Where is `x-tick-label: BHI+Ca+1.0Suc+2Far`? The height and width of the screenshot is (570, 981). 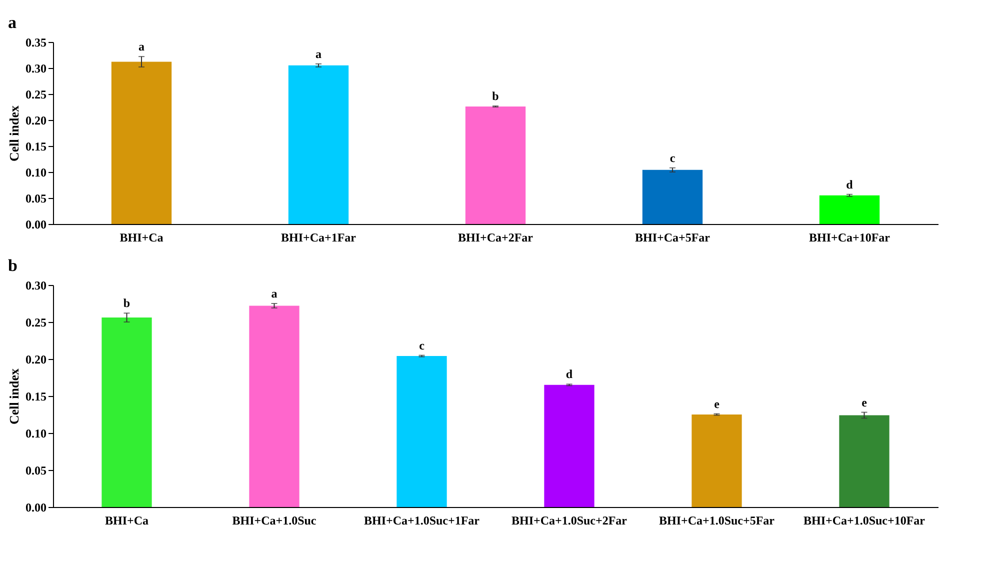
x-tick-label: BHI+Ca+1.0Suc+2Far is located at coordinates (569, 521).